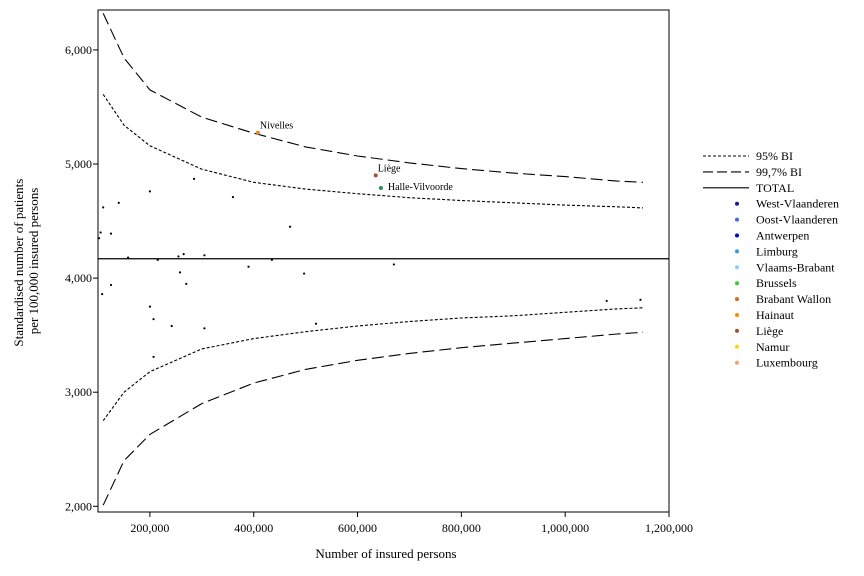 This screenshot has width=864, height=576. What do you see at coordinates (772, 347) in the screenshot?
I see `legend-label-namur: Namur` at bounding box center [772, 347].